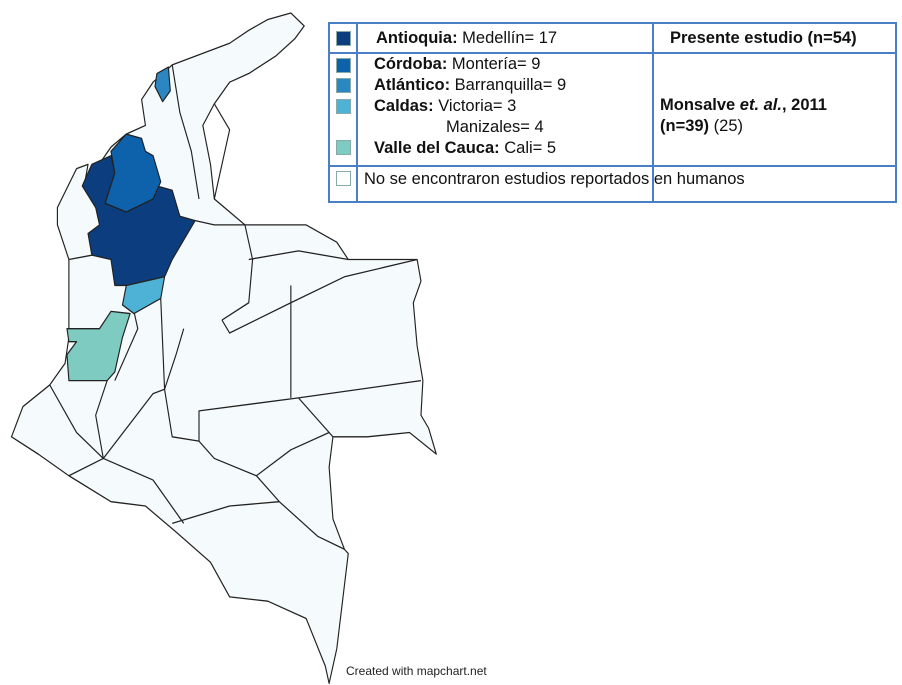 The height and width of the screenshot is (685, 902). Describe the element at coordinates (343, 178) in the screenshot. I see `legend-swatch-none` at that location.